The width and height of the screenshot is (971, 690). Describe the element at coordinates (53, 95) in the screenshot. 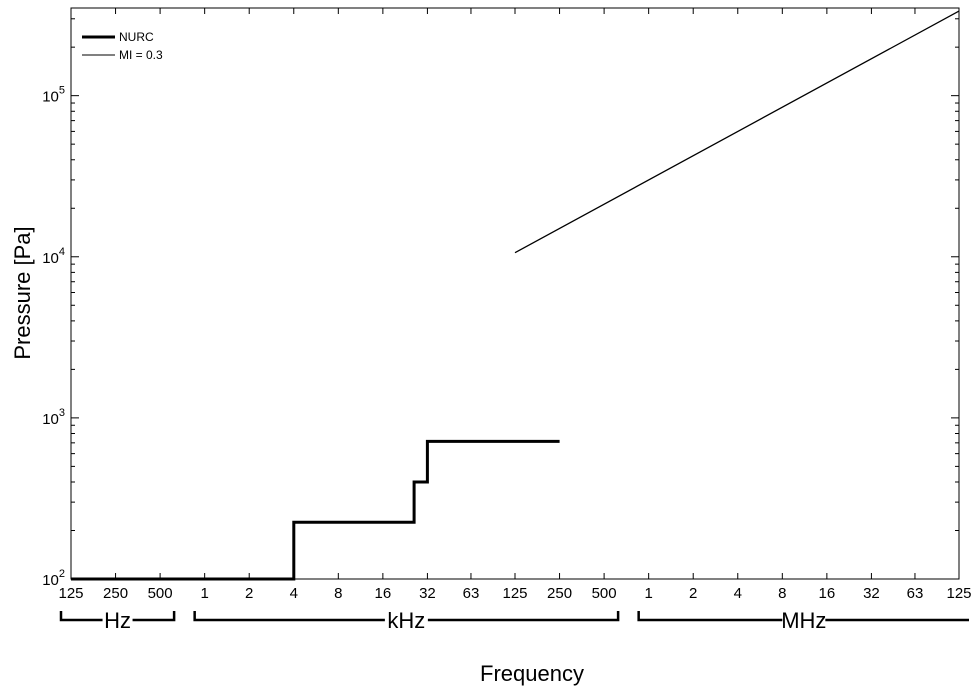

I see `y-tick-label: 10⁵` at that location.